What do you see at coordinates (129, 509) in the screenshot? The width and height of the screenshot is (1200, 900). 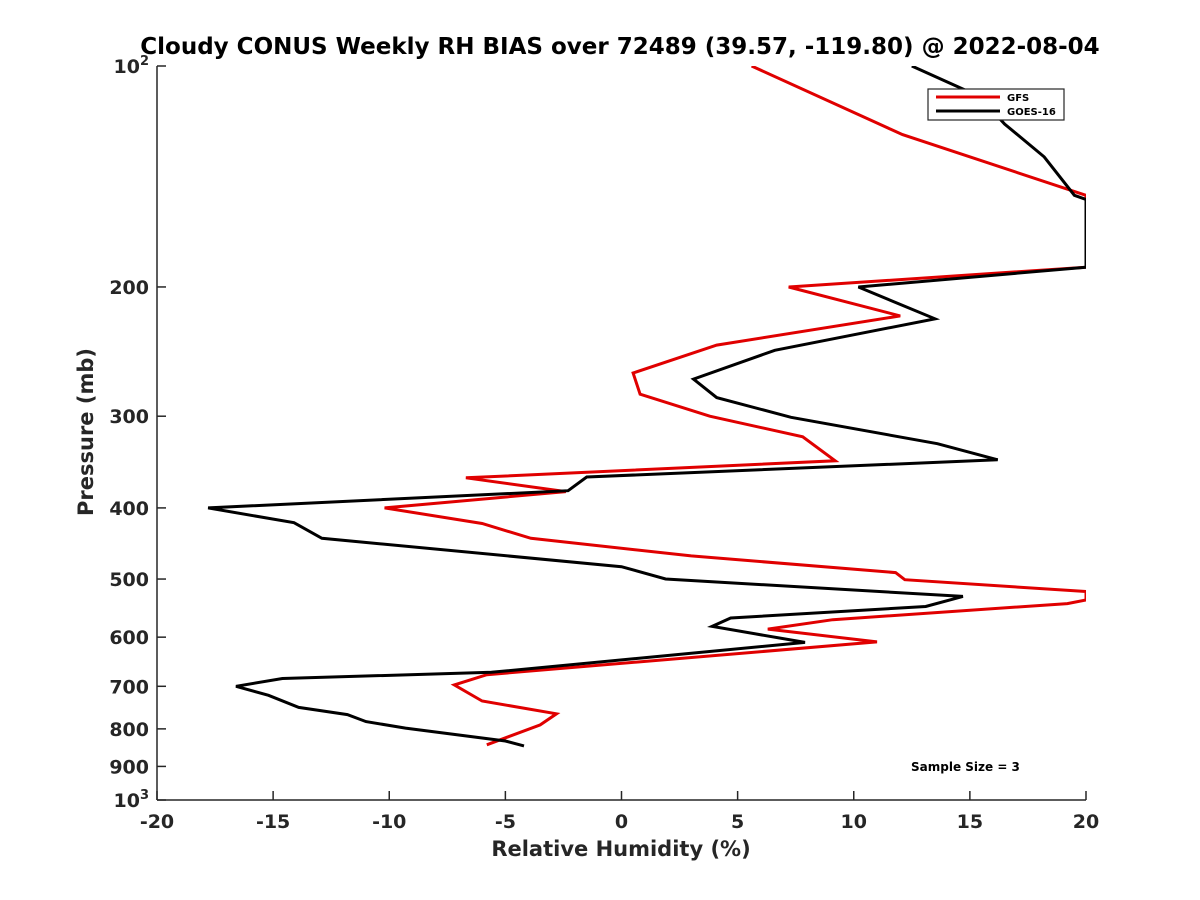 I see `y-tick-label: 400` at bounding box center [129, 509].